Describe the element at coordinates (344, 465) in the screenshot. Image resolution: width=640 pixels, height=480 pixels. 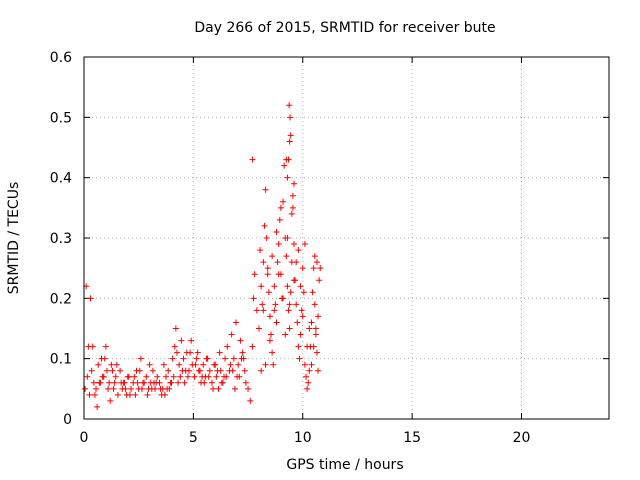
I see `x-axis-label: GPS time / hours` at that location.